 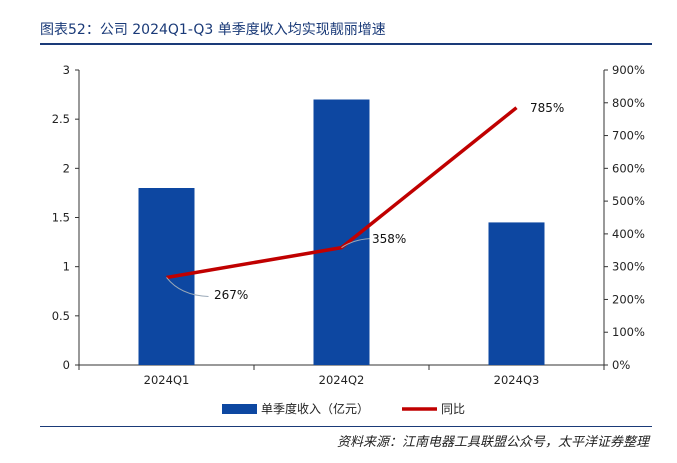 I want to click on chart-title: 图表52：公司 2024Q1-Q3 单季度收入均实现靓丽增速, so click(x=213, y=30).